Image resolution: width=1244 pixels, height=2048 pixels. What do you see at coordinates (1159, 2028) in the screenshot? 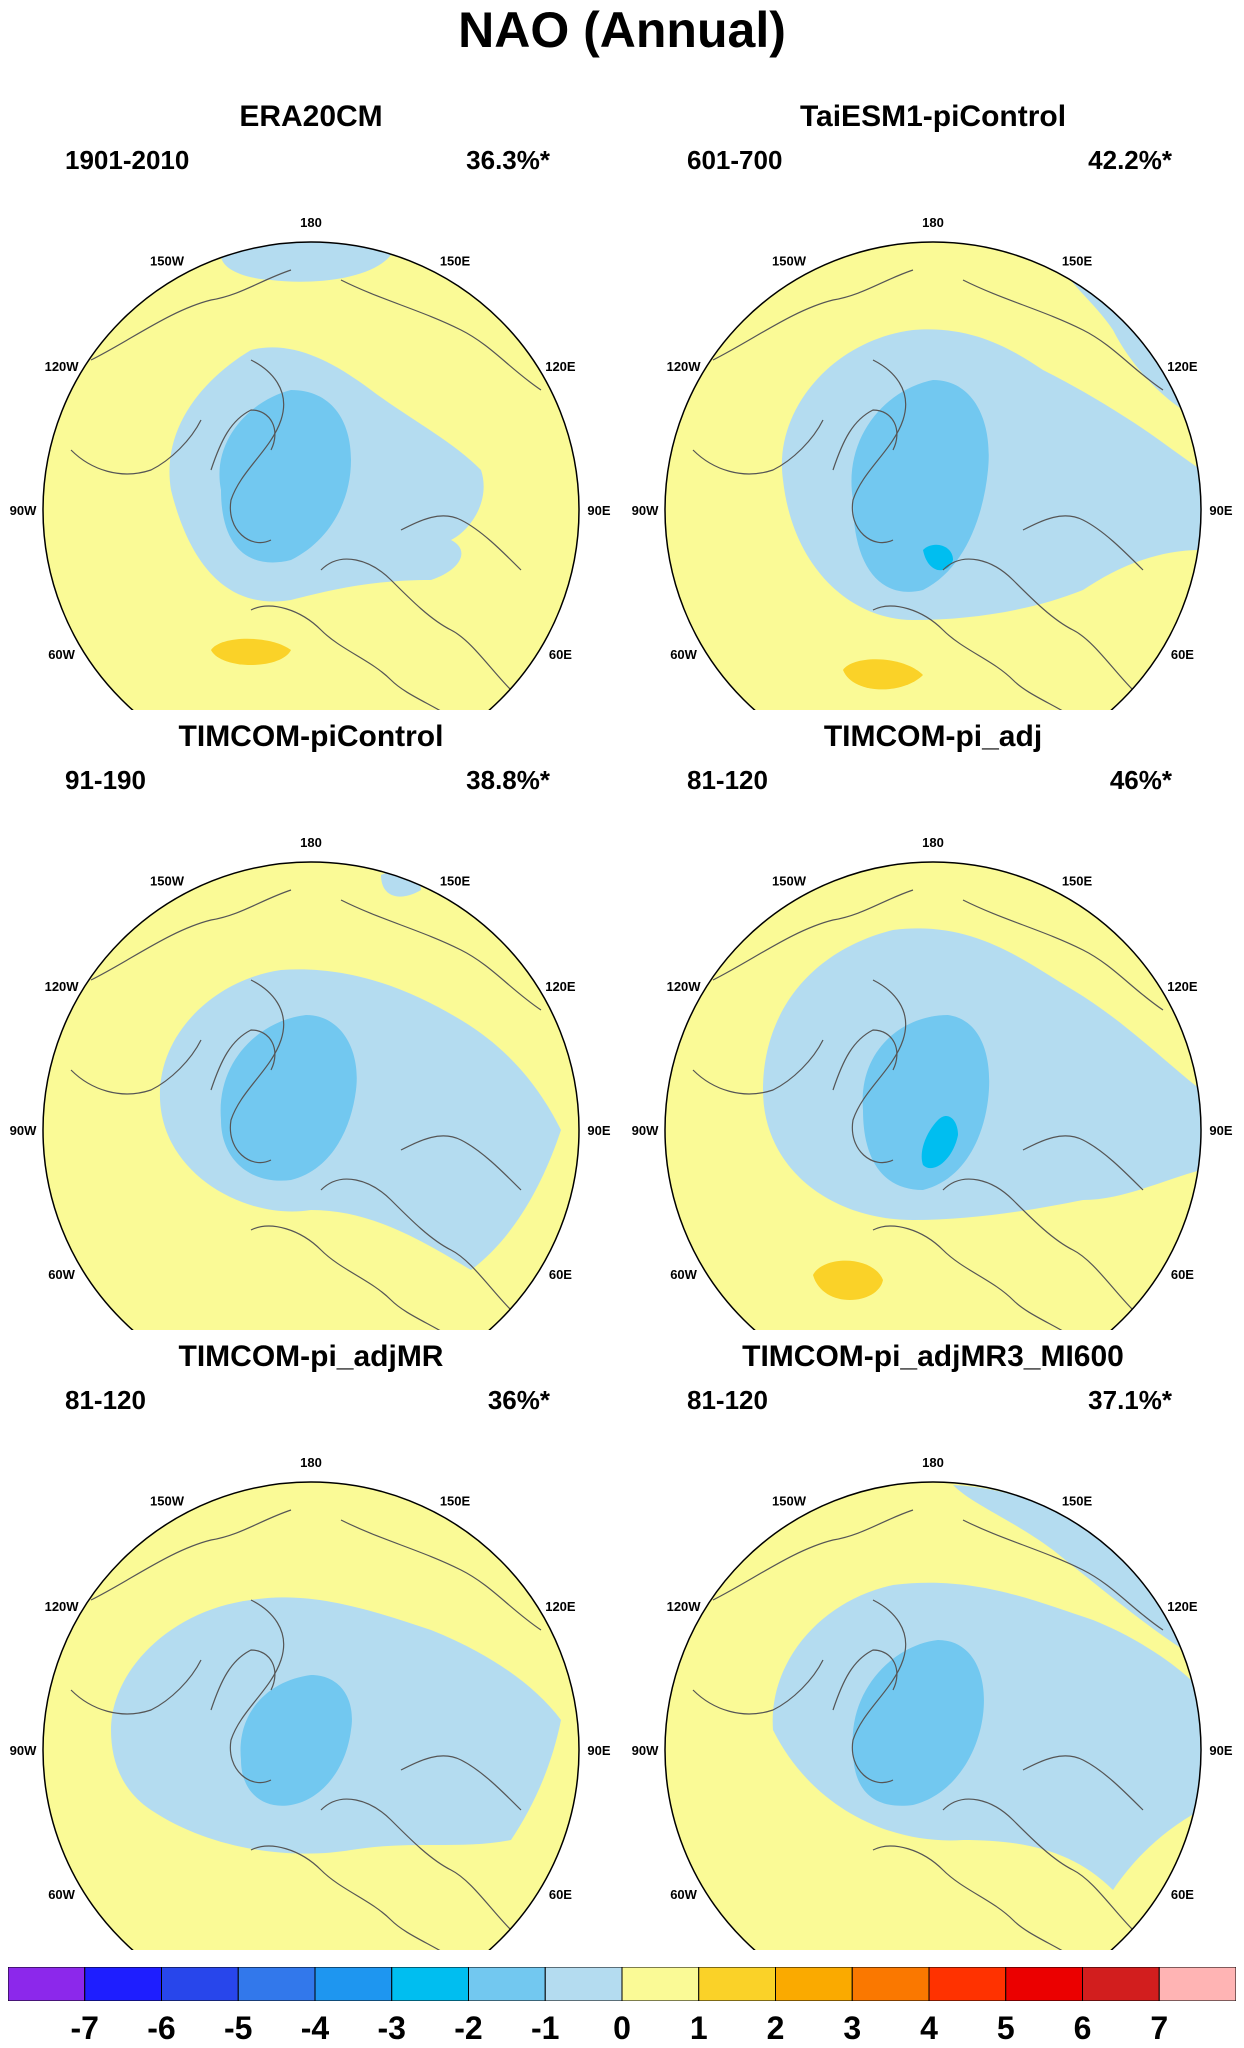
I see `colorbar-tick-label: 7` at bounding box center [1159, 2028].